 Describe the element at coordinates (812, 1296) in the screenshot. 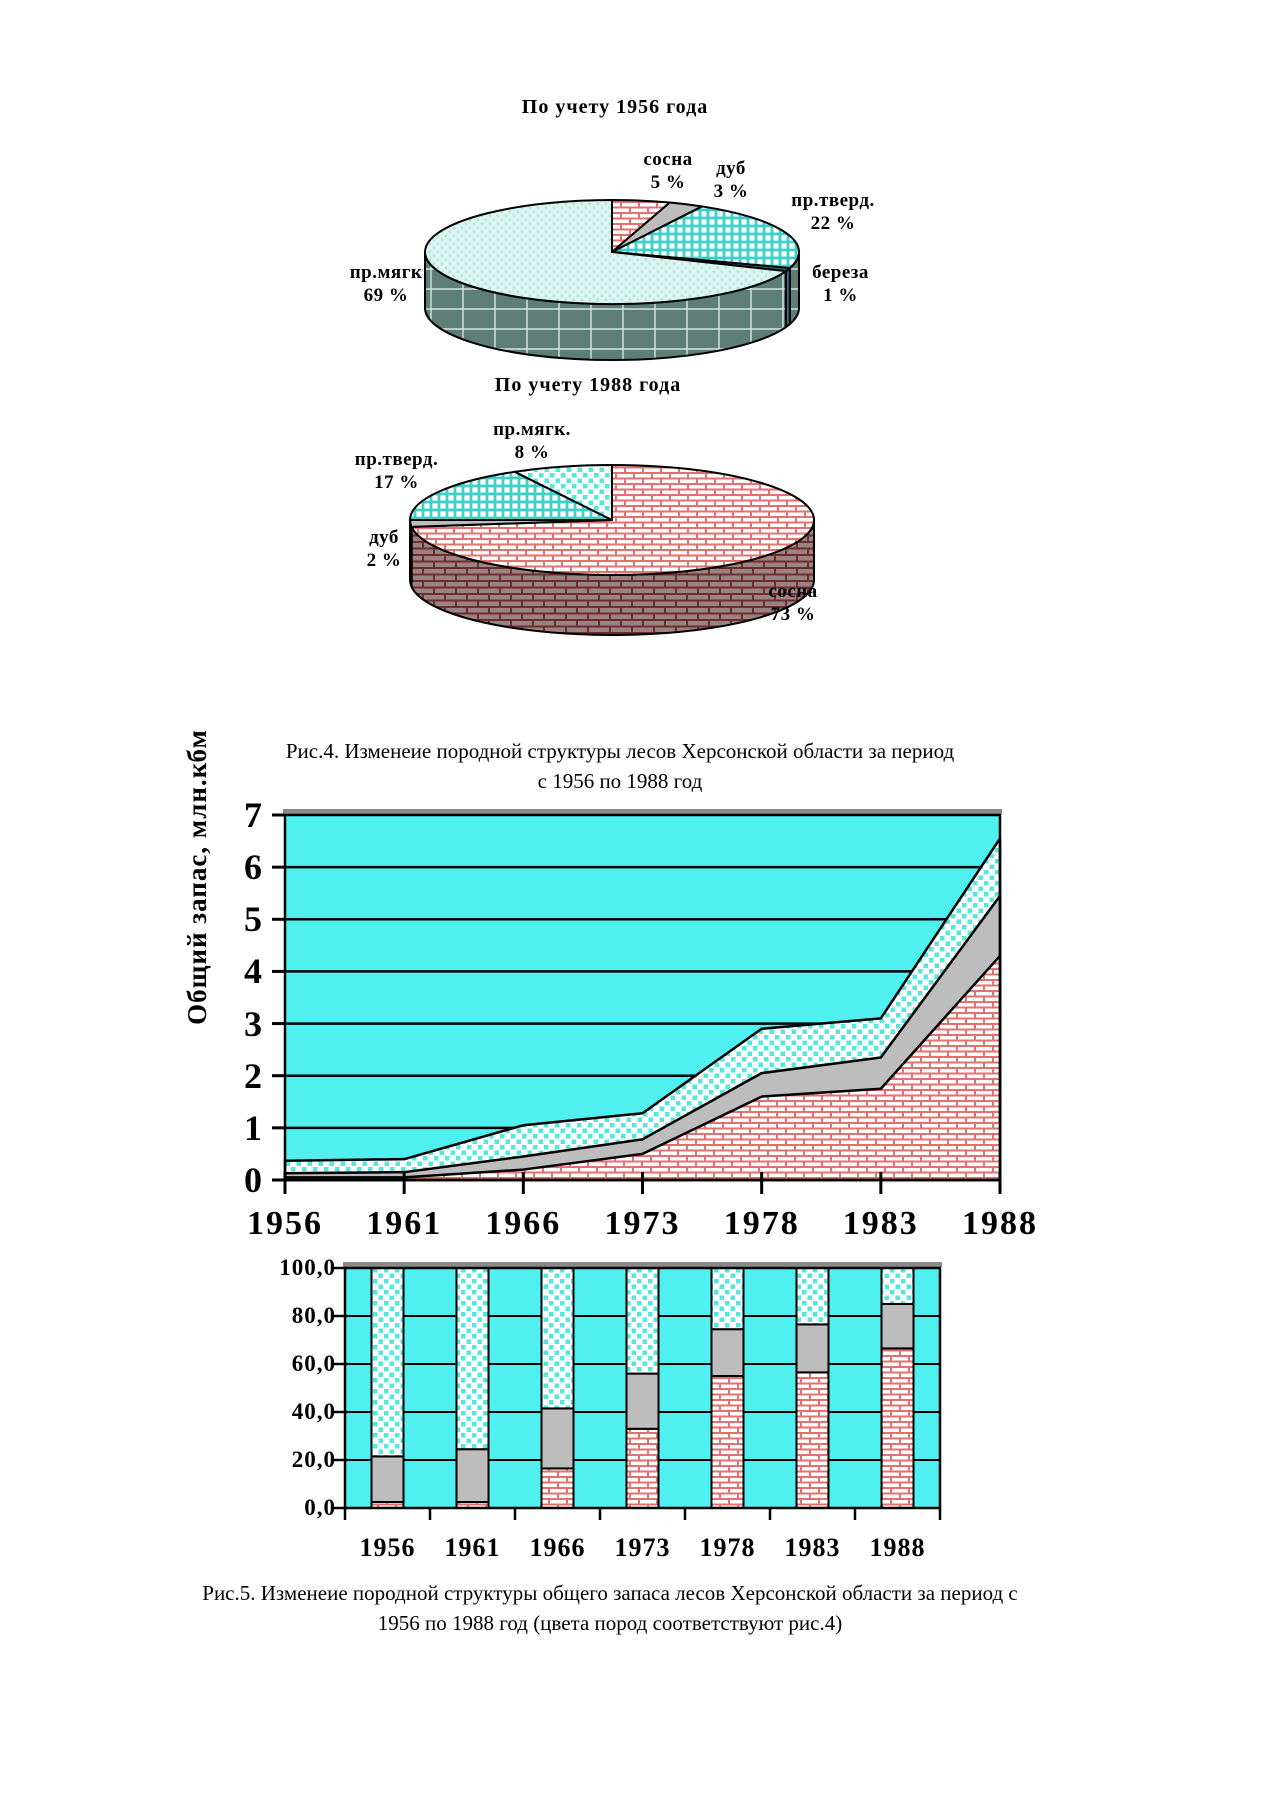

I see `bar-segment-пр.мягк-1983` at that location.